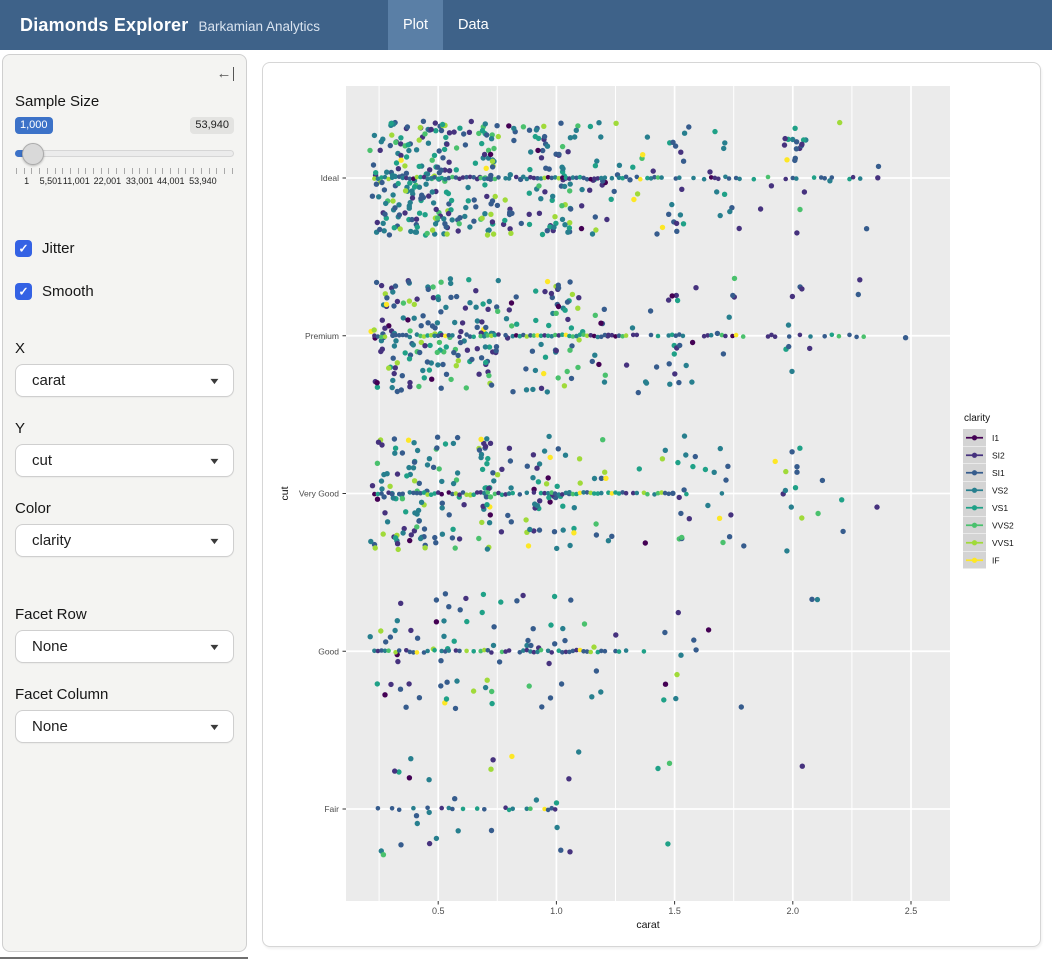 This screenshot has width=1052, height=961. What do you see at coordinates (124, 380) in the screenshot?
I see `x-select: carat ▼` at bounding box center [124, 380].